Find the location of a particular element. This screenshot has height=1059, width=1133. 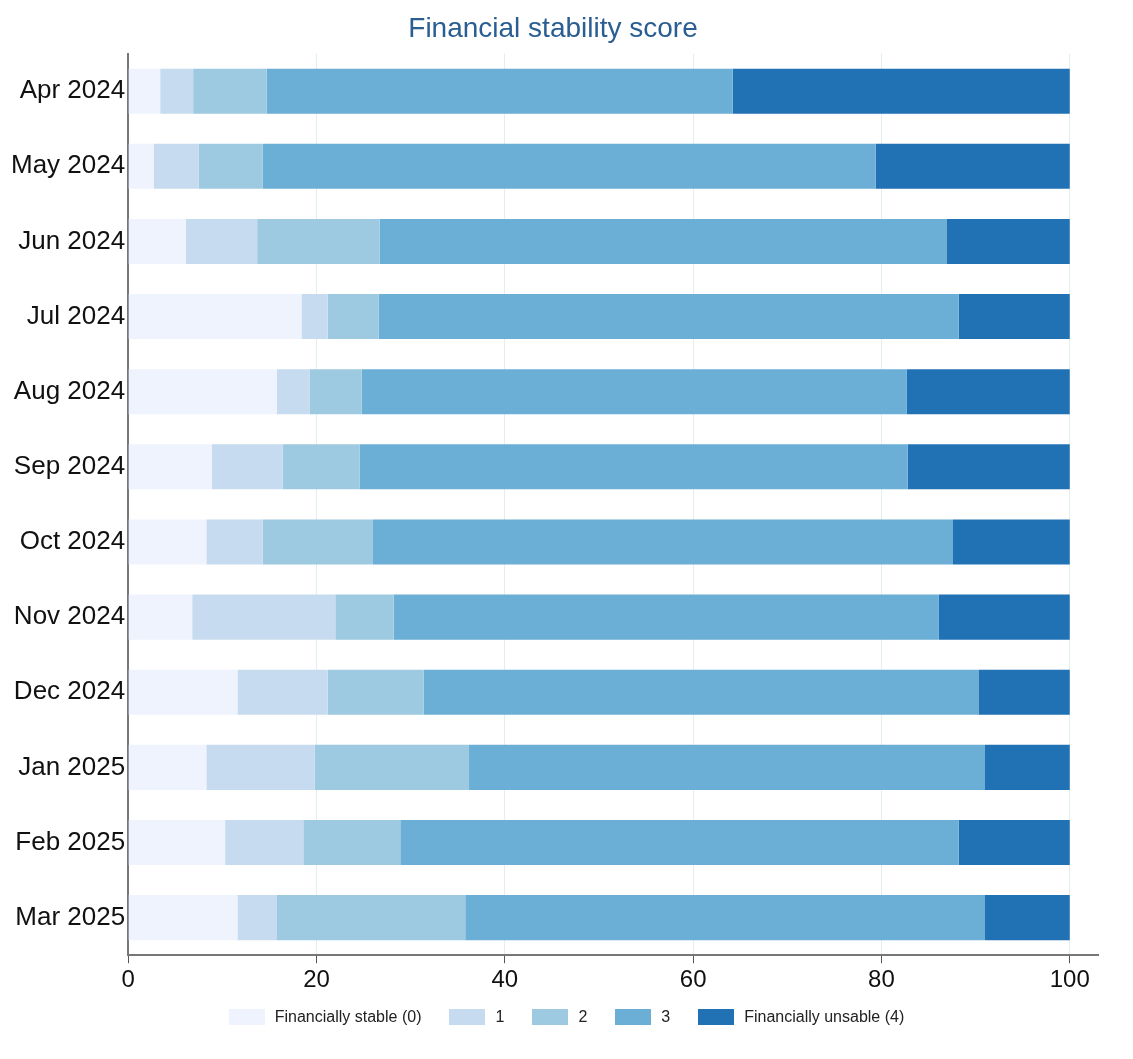

y-tick-label: Dec 2024 is located at coordinates (69, 690).